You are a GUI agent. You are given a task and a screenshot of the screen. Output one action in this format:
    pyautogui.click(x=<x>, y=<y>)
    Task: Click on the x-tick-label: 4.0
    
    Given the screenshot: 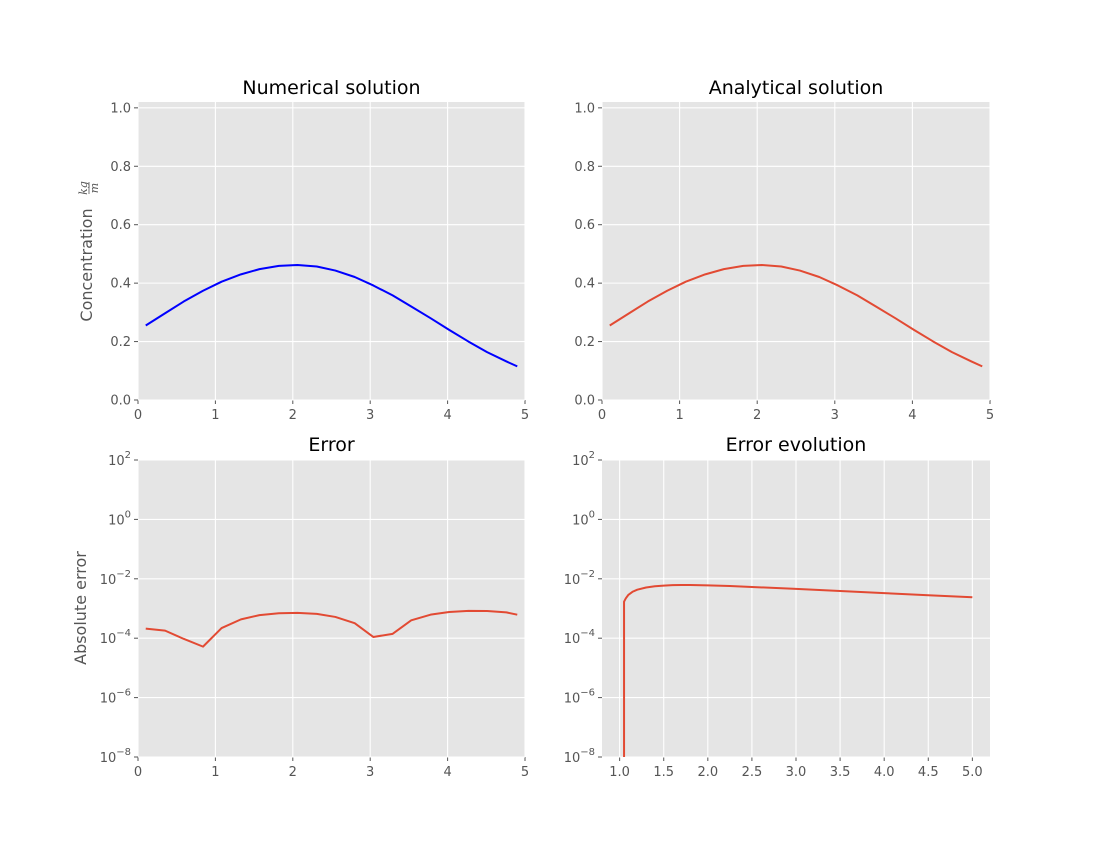 What is the action you would take?
    pyautogui.click(x=884, y=772)
    